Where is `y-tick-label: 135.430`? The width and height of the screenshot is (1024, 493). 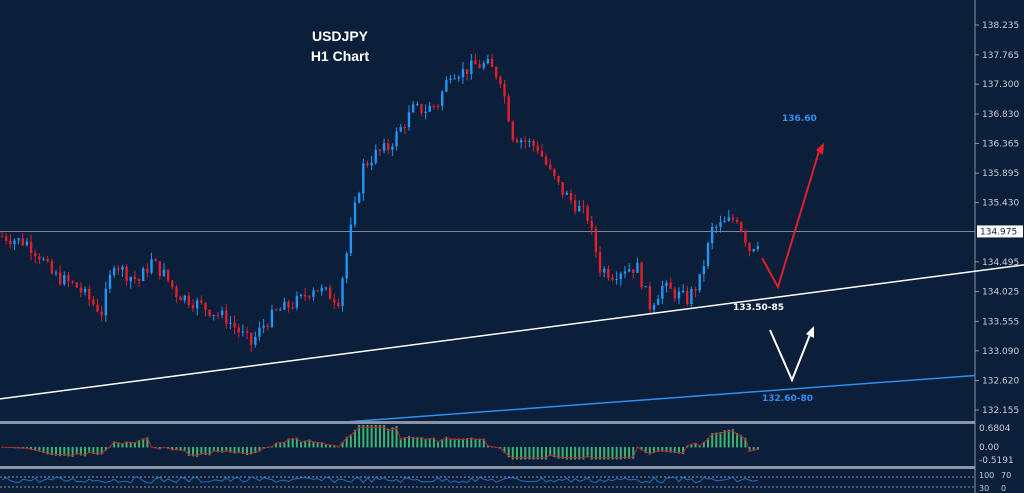
y-tick-label: 135.430 is located at coordinates (1000, 204).